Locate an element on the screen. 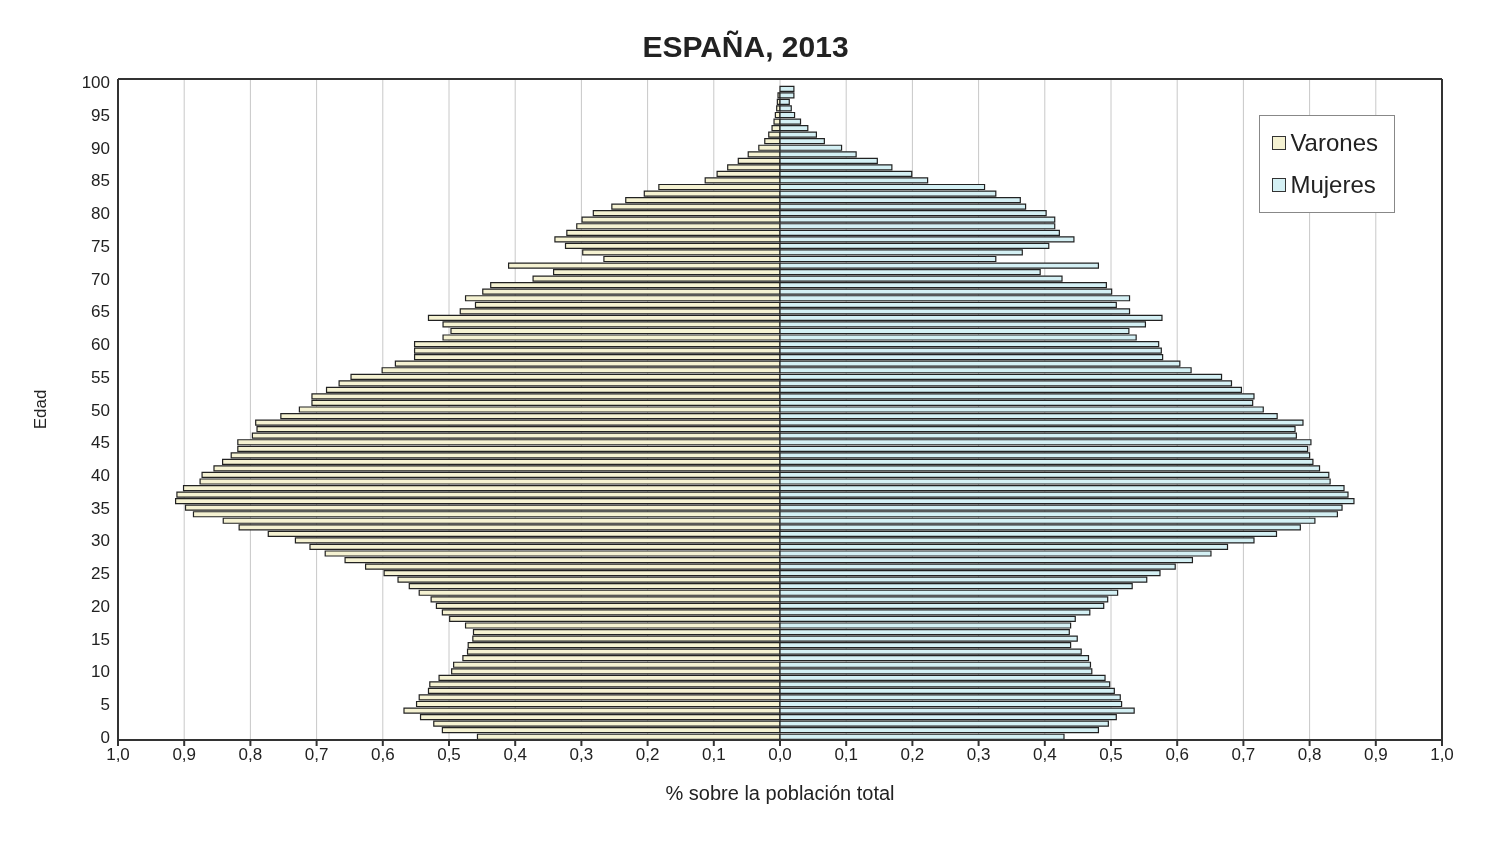 The width and height of the screenshot is (1491, 868). y-tick-label: 50 is located at coordinates (100, 410).